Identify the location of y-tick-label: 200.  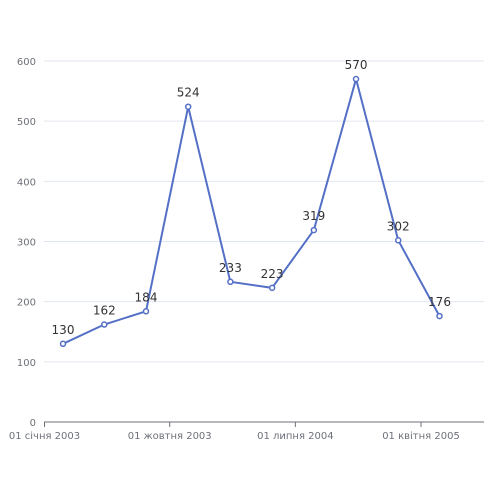
(26, 303).